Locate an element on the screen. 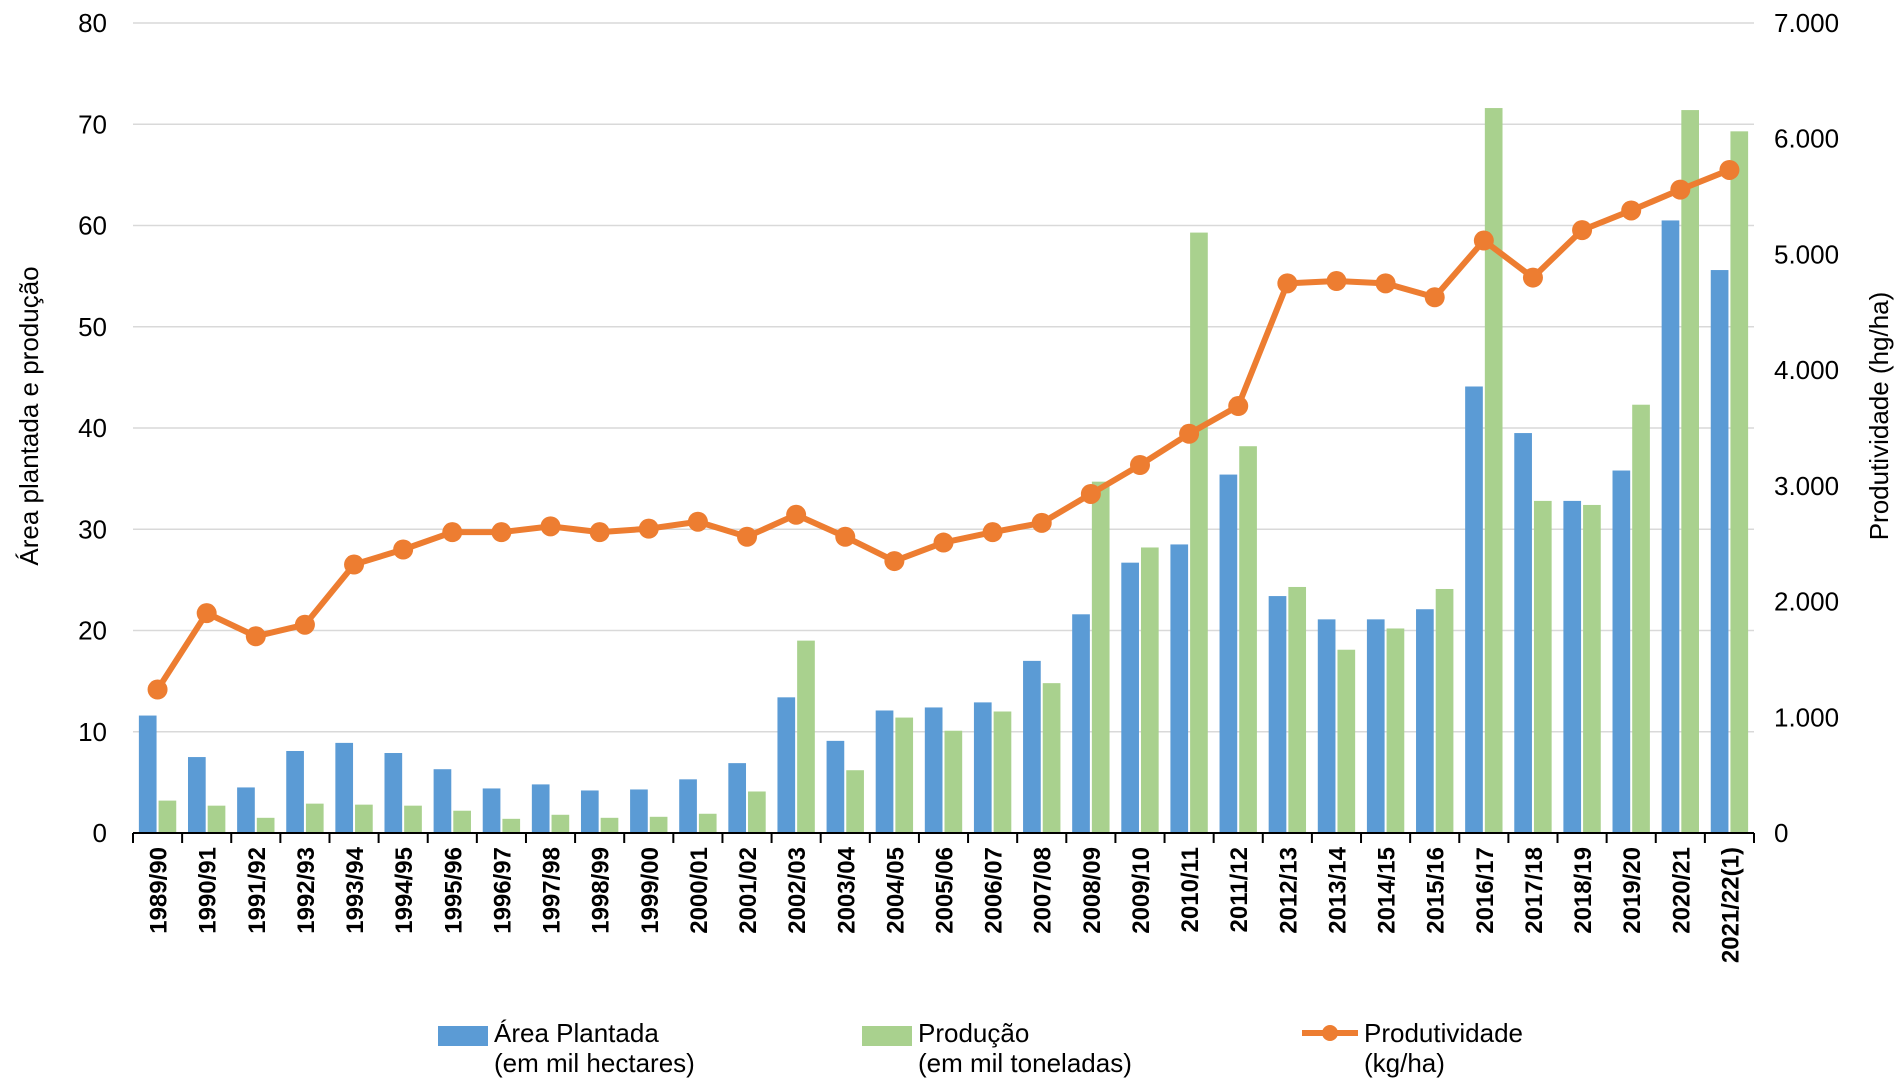 Image resolution: width=1903 pixels, height=1081 pixels. left-axis-ticks: 0 10 20 30 40 50 60 70 80 is located at coordinates (92, 428).